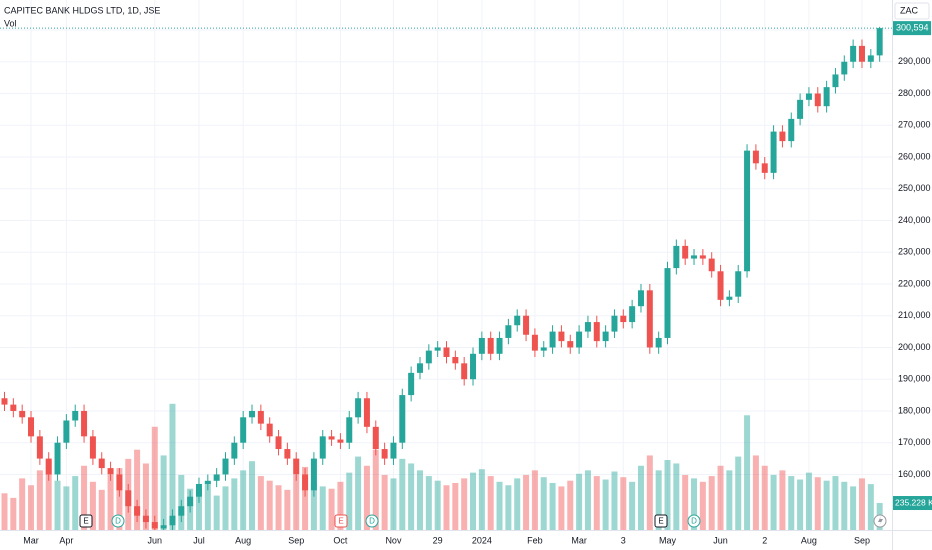 Image resolution: width=932 pixels, height=550 pixels. What do you see at coordinates (340, 540) in the screenshot?
I see `x-tick-label: Oct` at bounding box center [340, 540].